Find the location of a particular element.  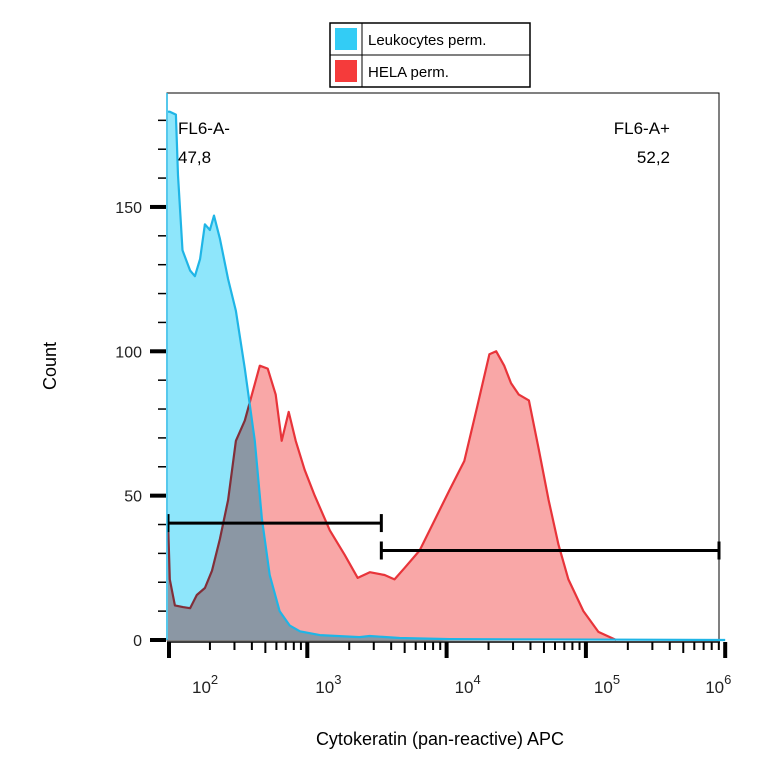

x-tick-label: 10² is located at coordinates (205, 684).